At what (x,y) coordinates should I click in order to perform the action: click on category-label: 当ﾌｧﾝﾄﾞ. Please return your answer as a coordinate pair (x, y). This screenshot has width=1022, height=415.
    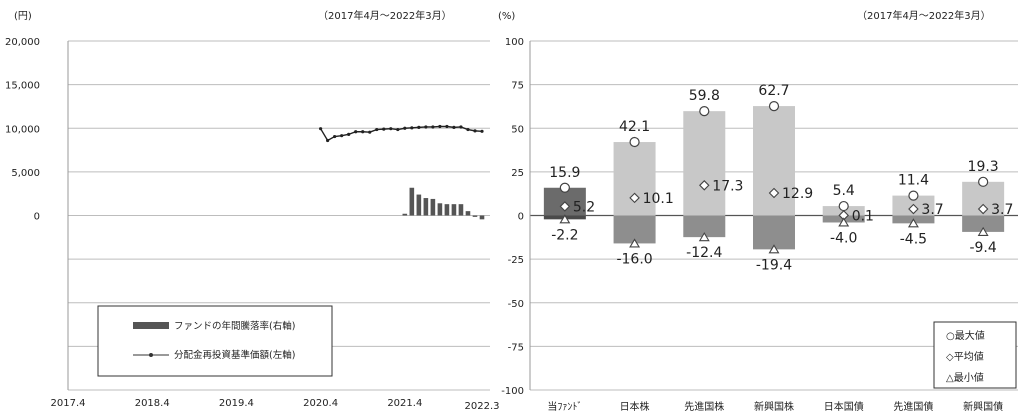
    Looking at the image, I should click on (564, 406).